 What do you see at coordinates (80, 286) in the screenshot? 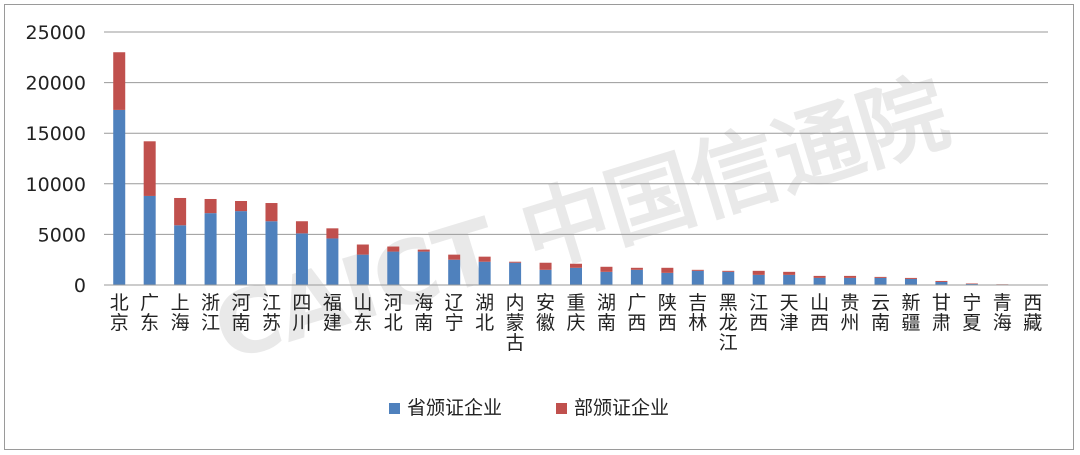
I see `y-tick-label: 0` at bounding box center [80, 286].